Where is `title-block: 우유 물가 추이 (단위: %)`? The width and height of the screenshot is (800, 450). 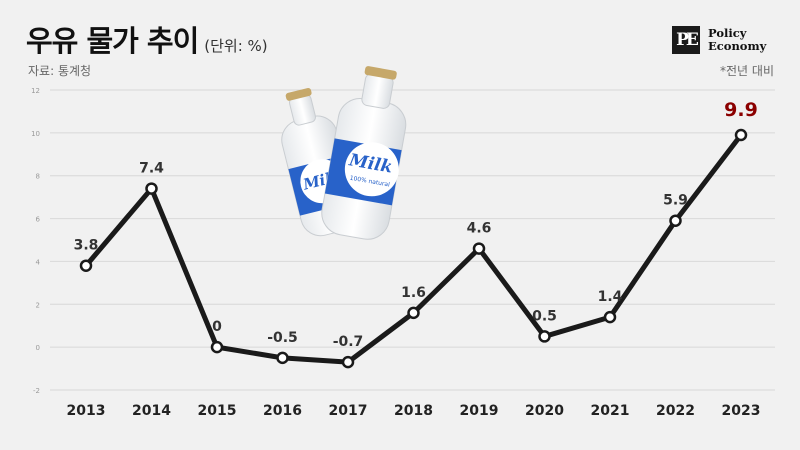 title-block: 우유 물가 추이 (단위: %) is located at coordinates (147, 39).